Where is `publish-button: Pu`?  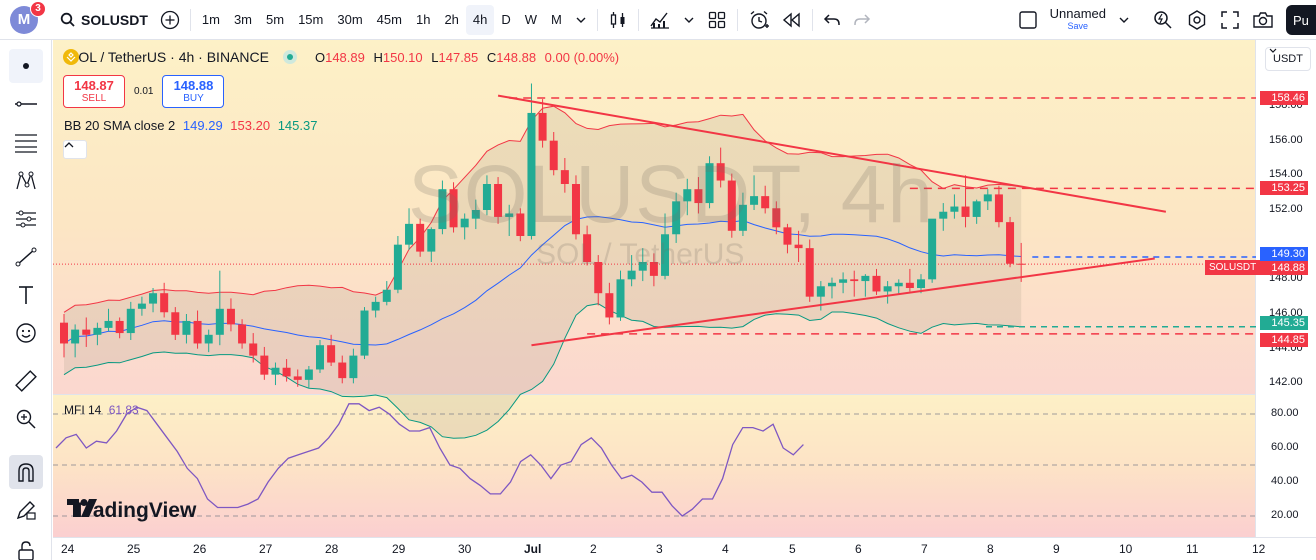 publish-button: Pu is located at coordinates (1301, 20).